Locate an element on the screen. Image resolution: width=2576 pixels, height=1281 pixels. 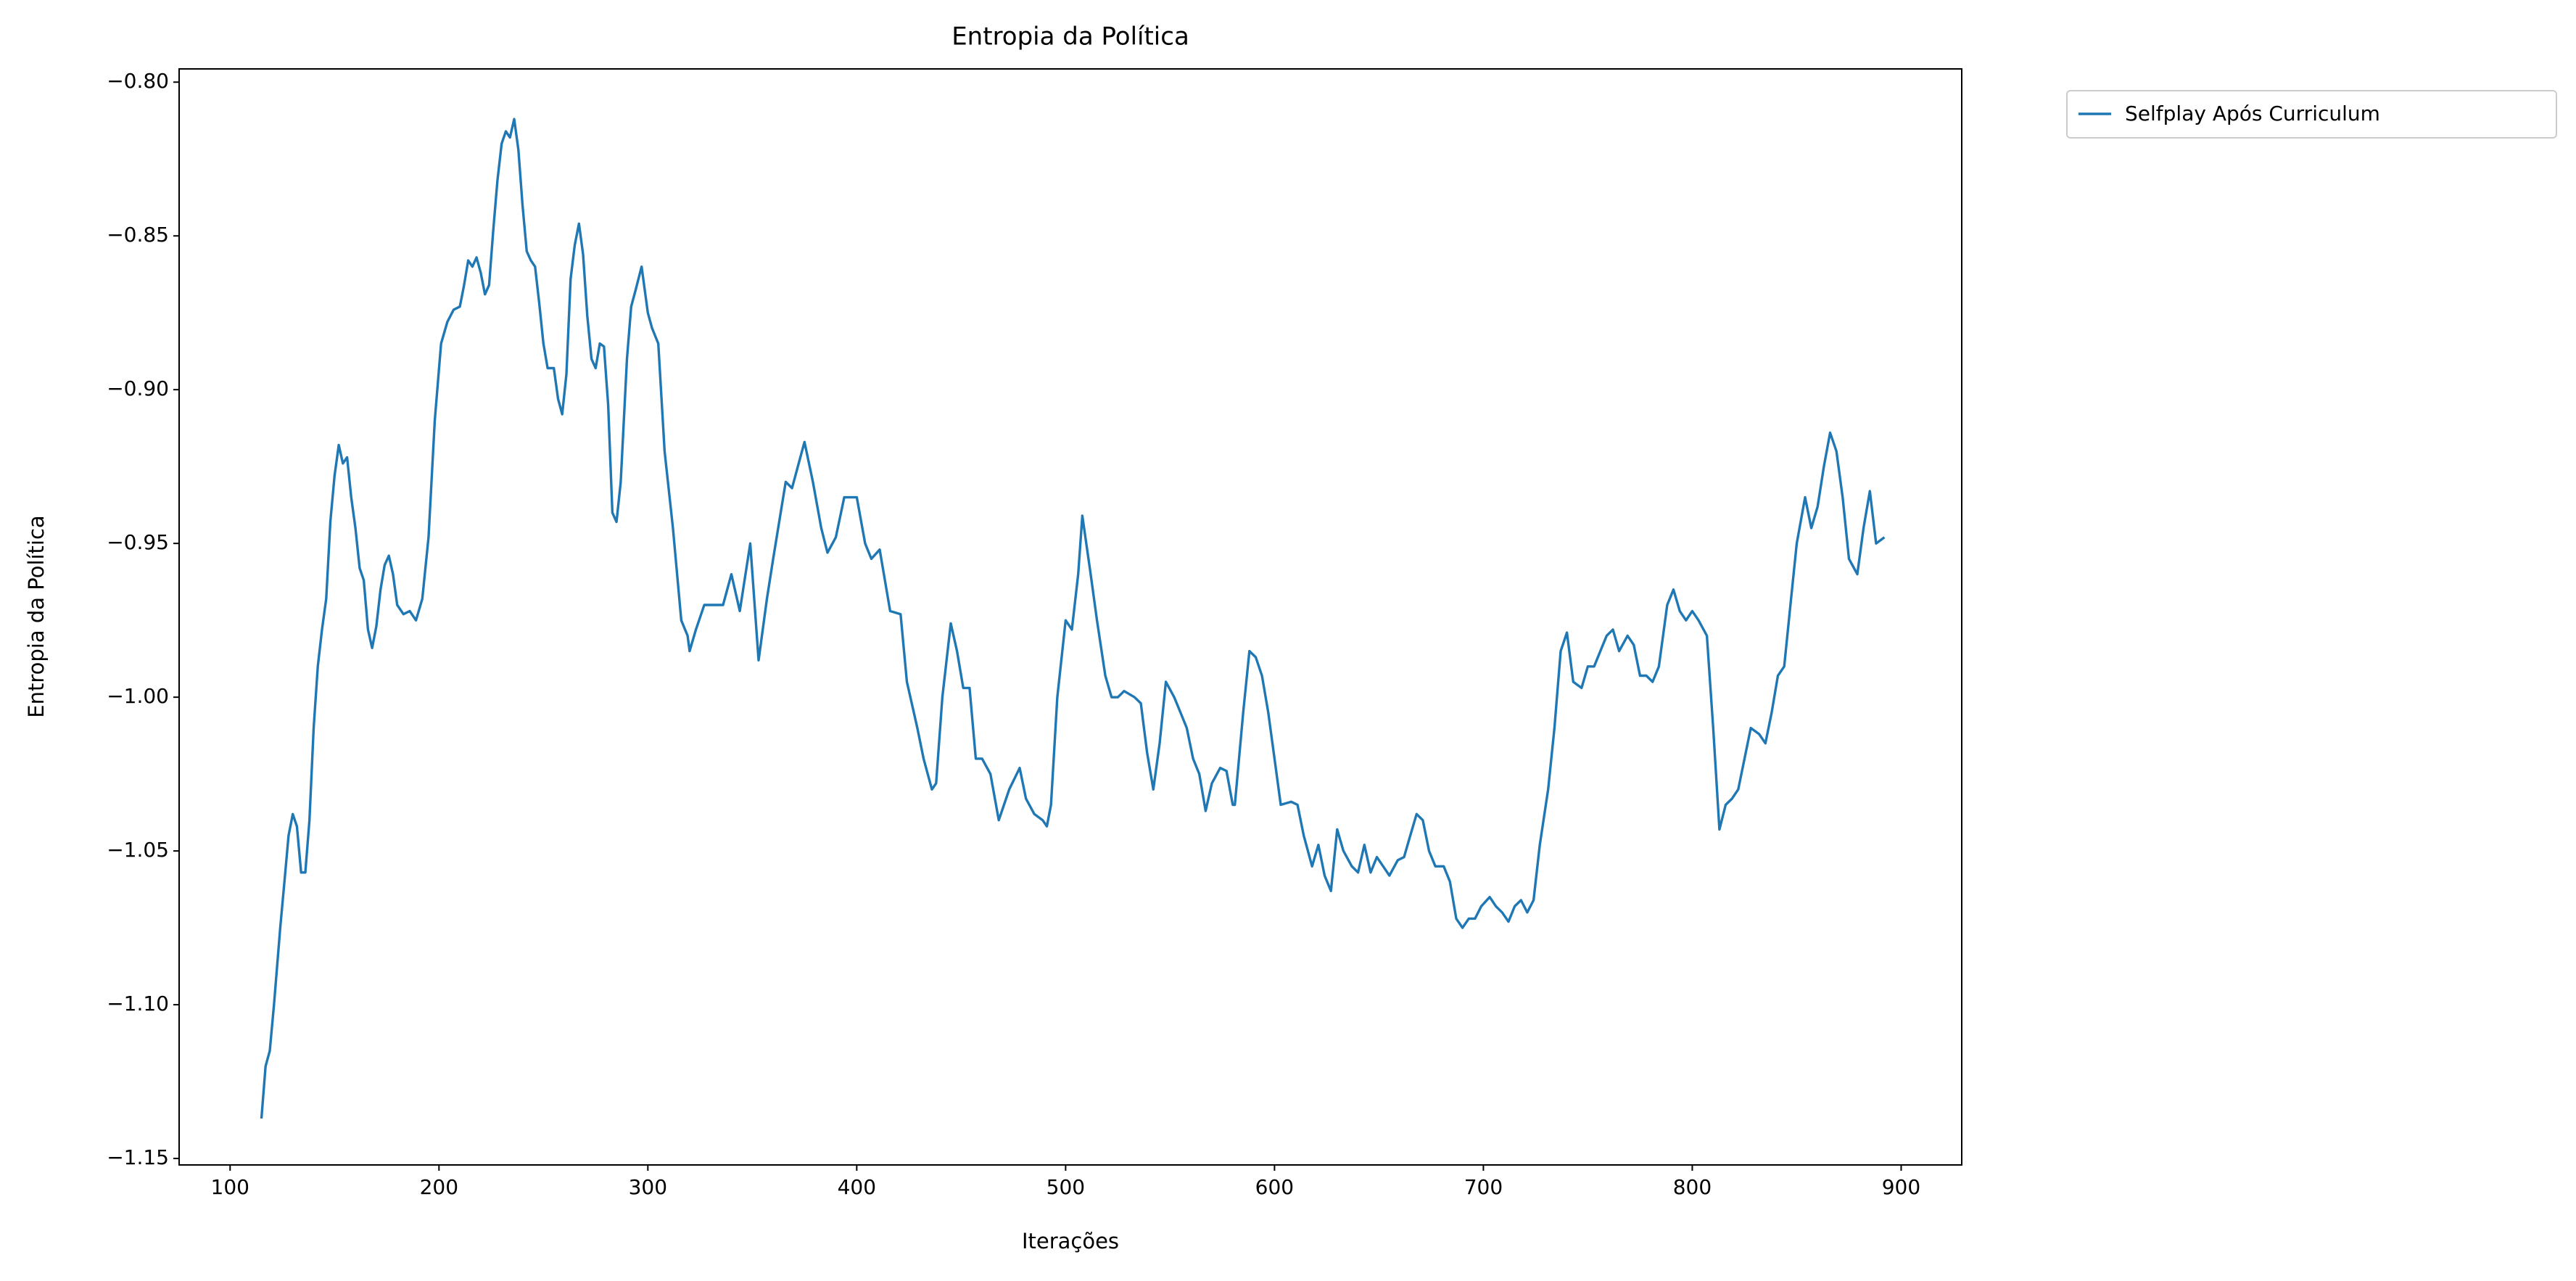
y-tick-label: −0.80 is located at coordinates (138, 81).